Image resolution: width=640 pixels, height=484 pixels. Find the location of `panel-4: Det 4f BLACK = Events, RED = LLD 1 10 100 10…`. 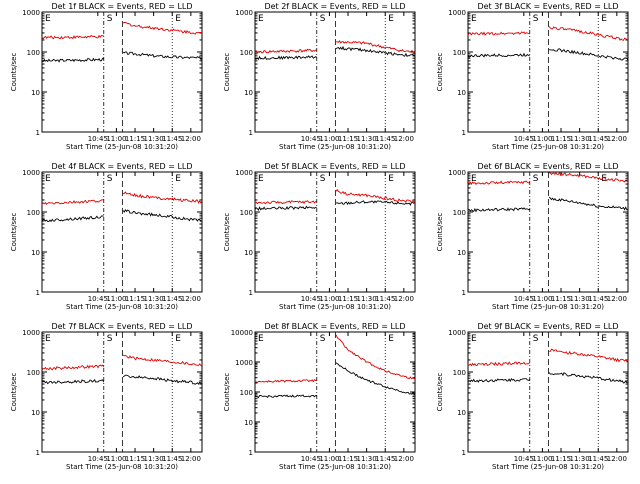

panel-4: Det 4f BLACK = Events, RED = LLD 1 10 100 10… is located at coordinates (106, 236).